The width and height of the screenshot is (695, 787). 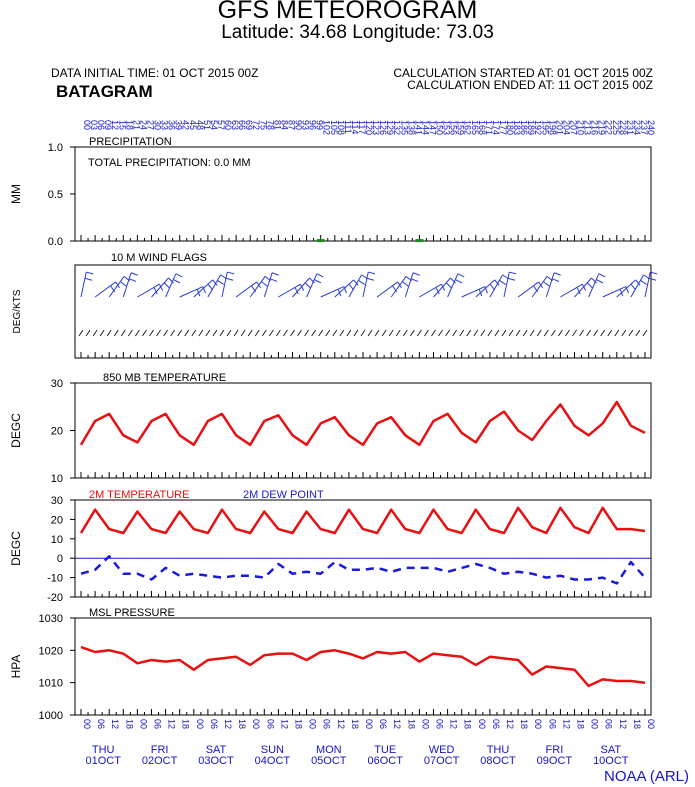 I want to click on t2m-legend-temp: 2M TEMPERATURE, so click(x=139, y=495).